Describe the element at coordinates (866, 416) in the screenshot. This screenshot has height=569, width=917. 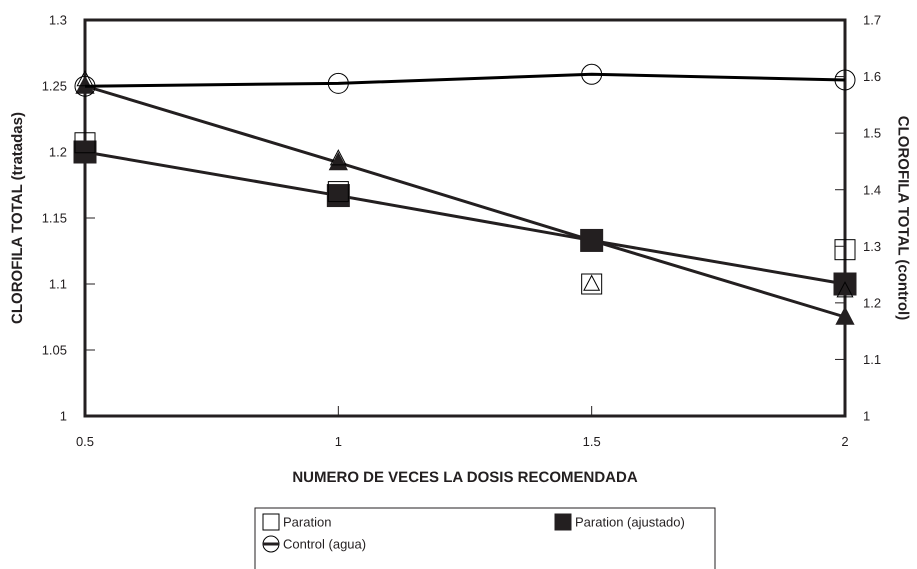
I see `y2-tick-label: 1` at that location.